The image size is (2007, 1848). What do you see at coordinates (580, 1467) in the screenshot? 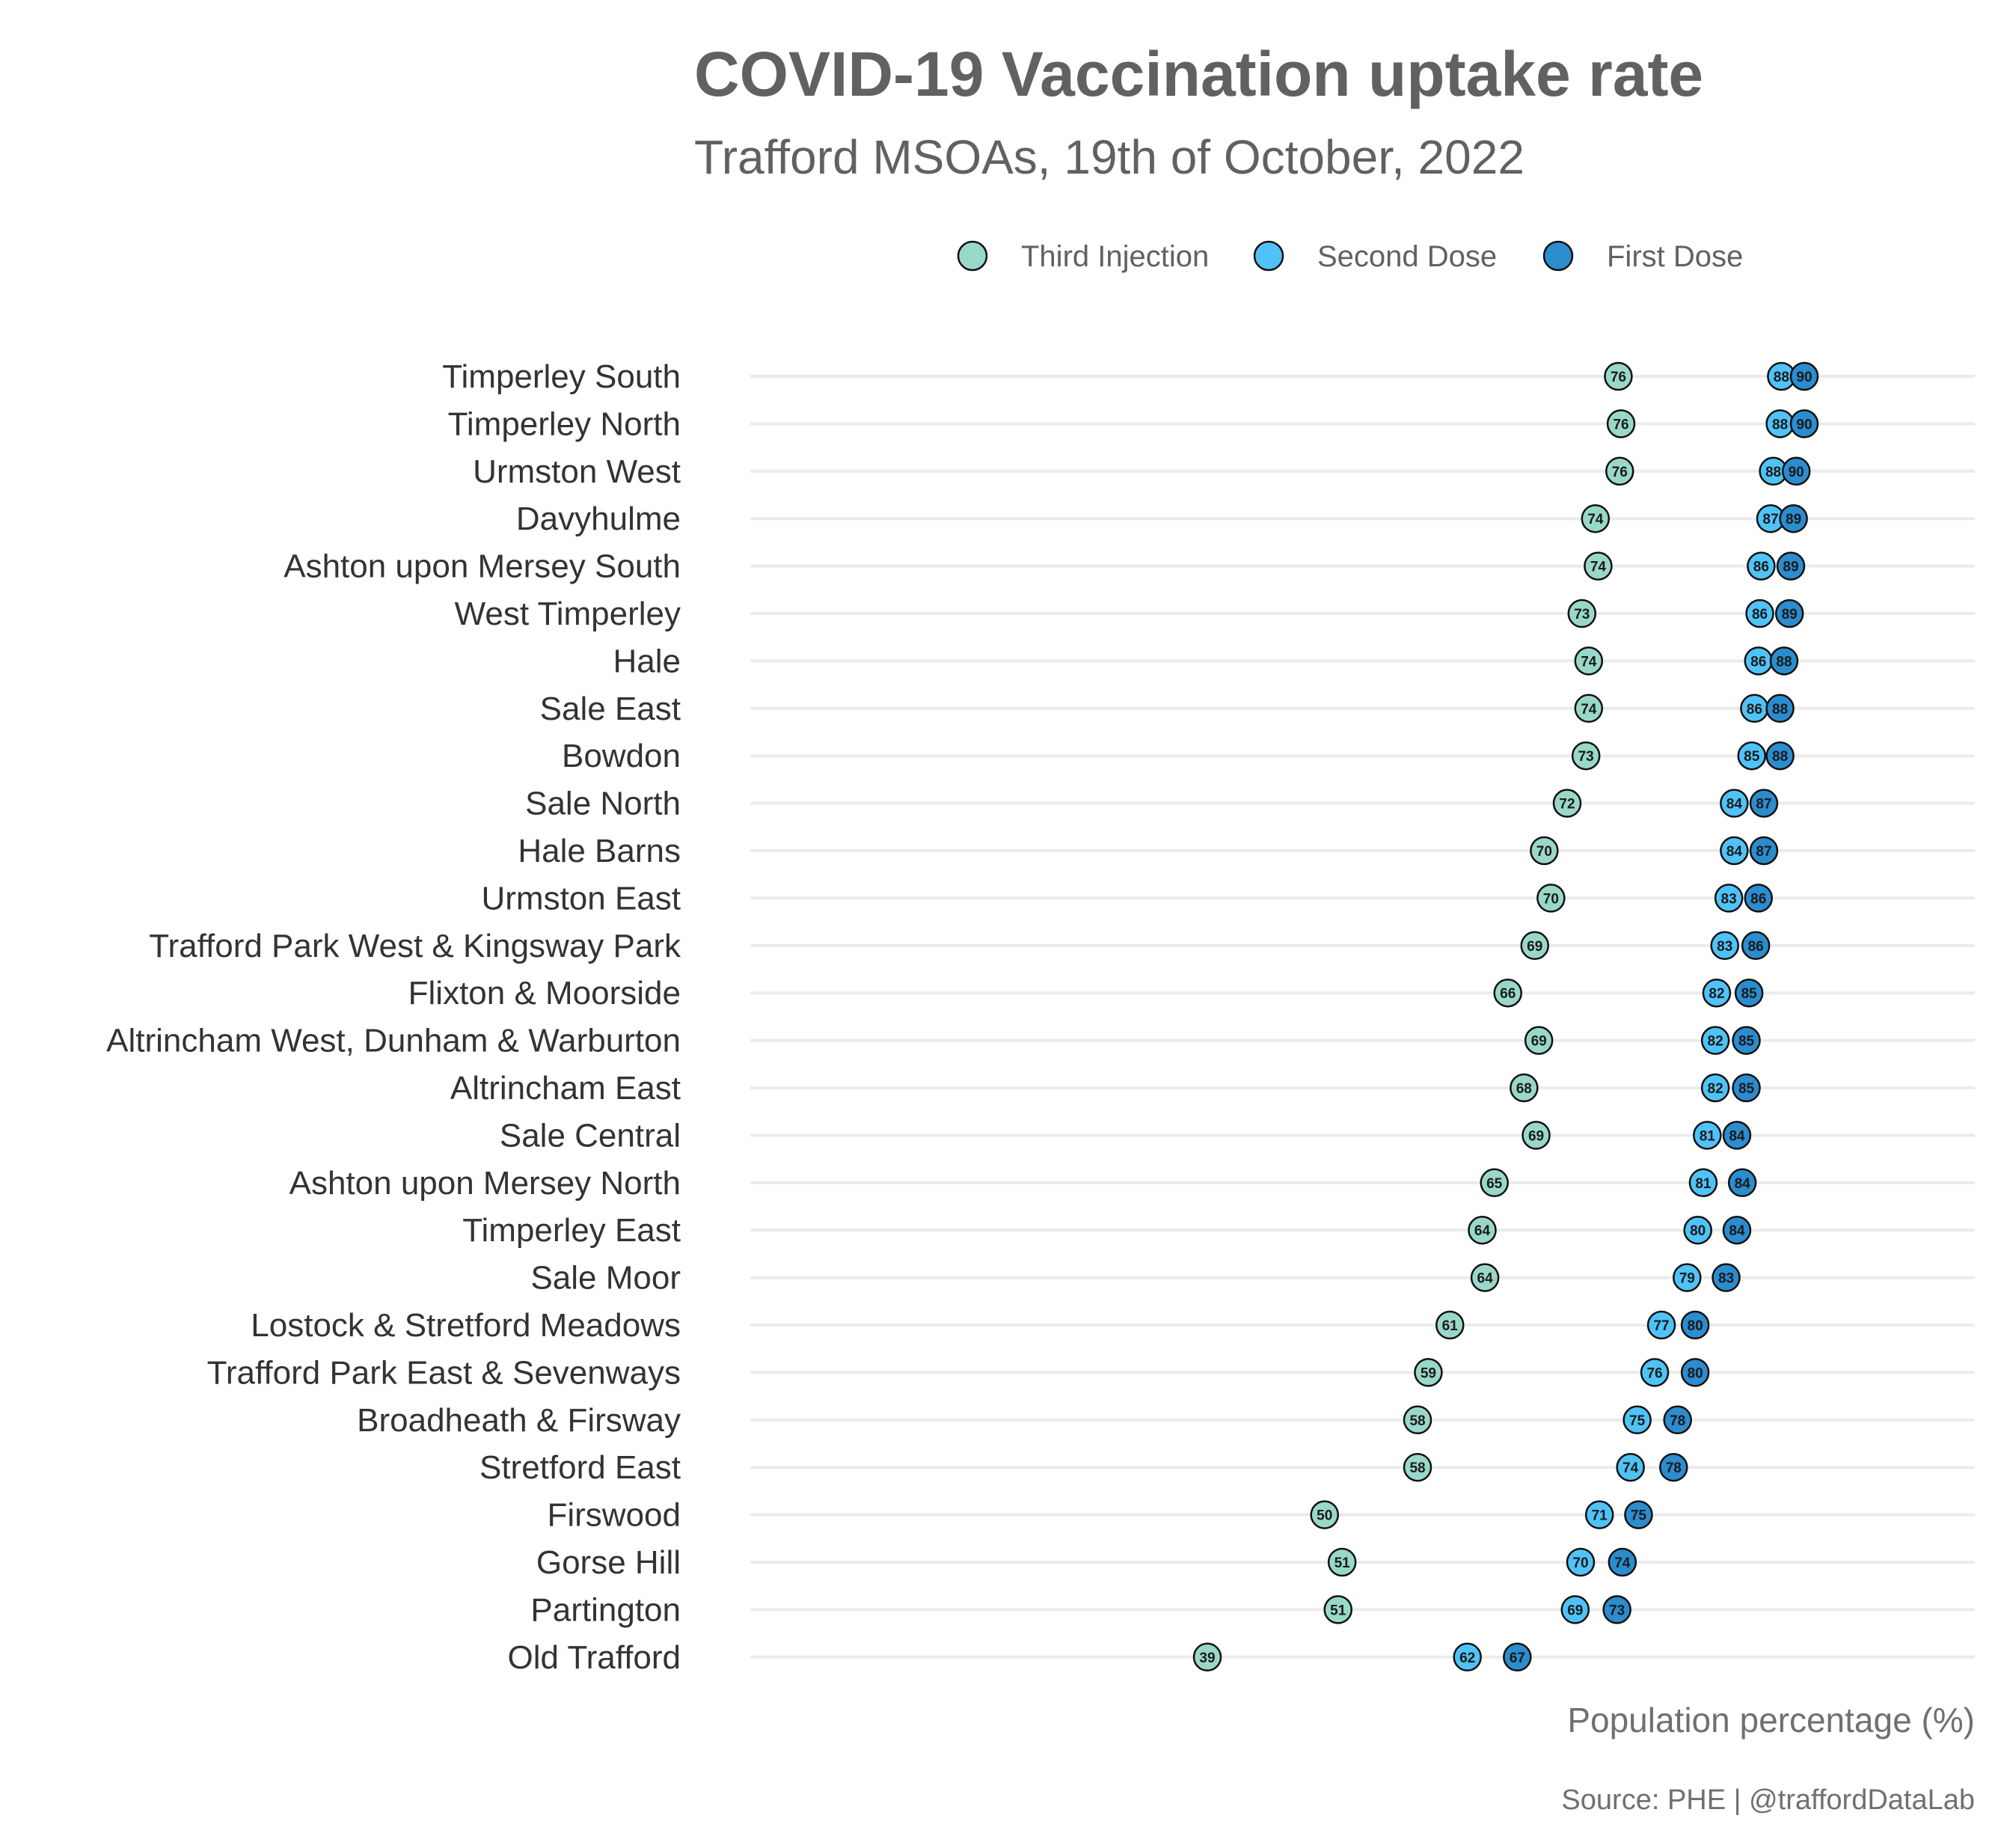
I see `category-label: Stretford East` at bounding box center [580, 1467].